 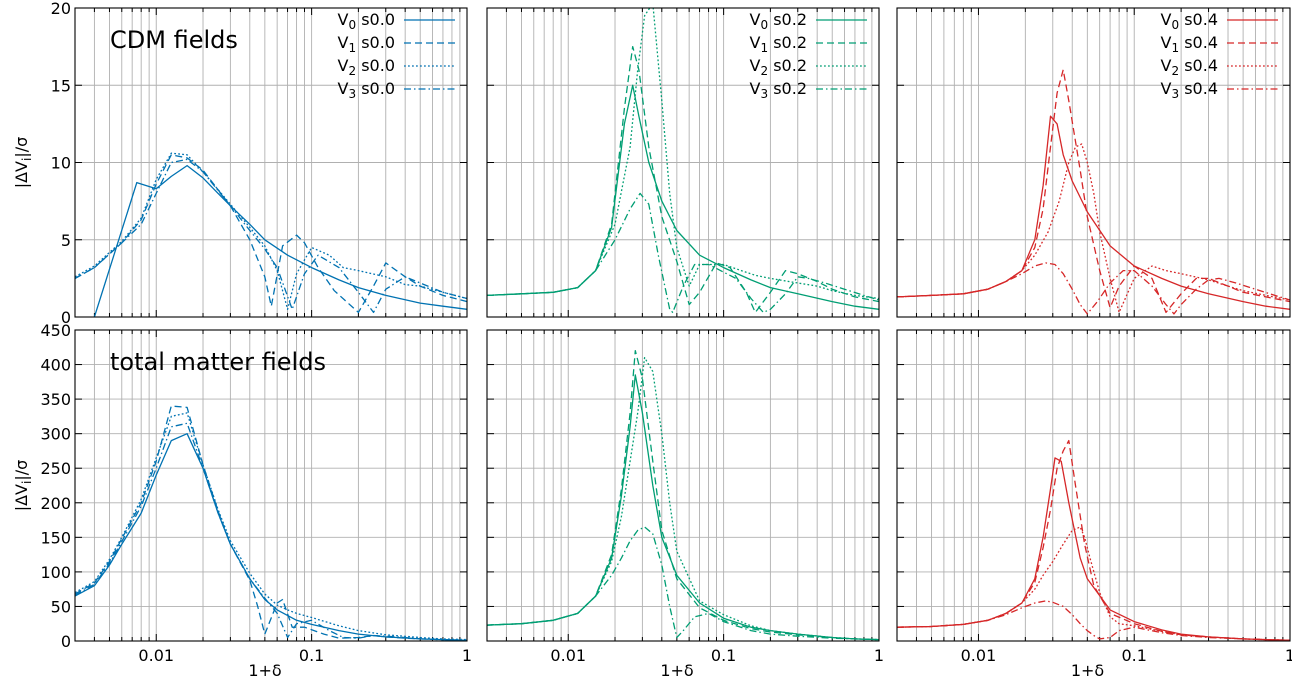 I want to click on legend-label: V0 s0.4, so click(x=1189, y=21).